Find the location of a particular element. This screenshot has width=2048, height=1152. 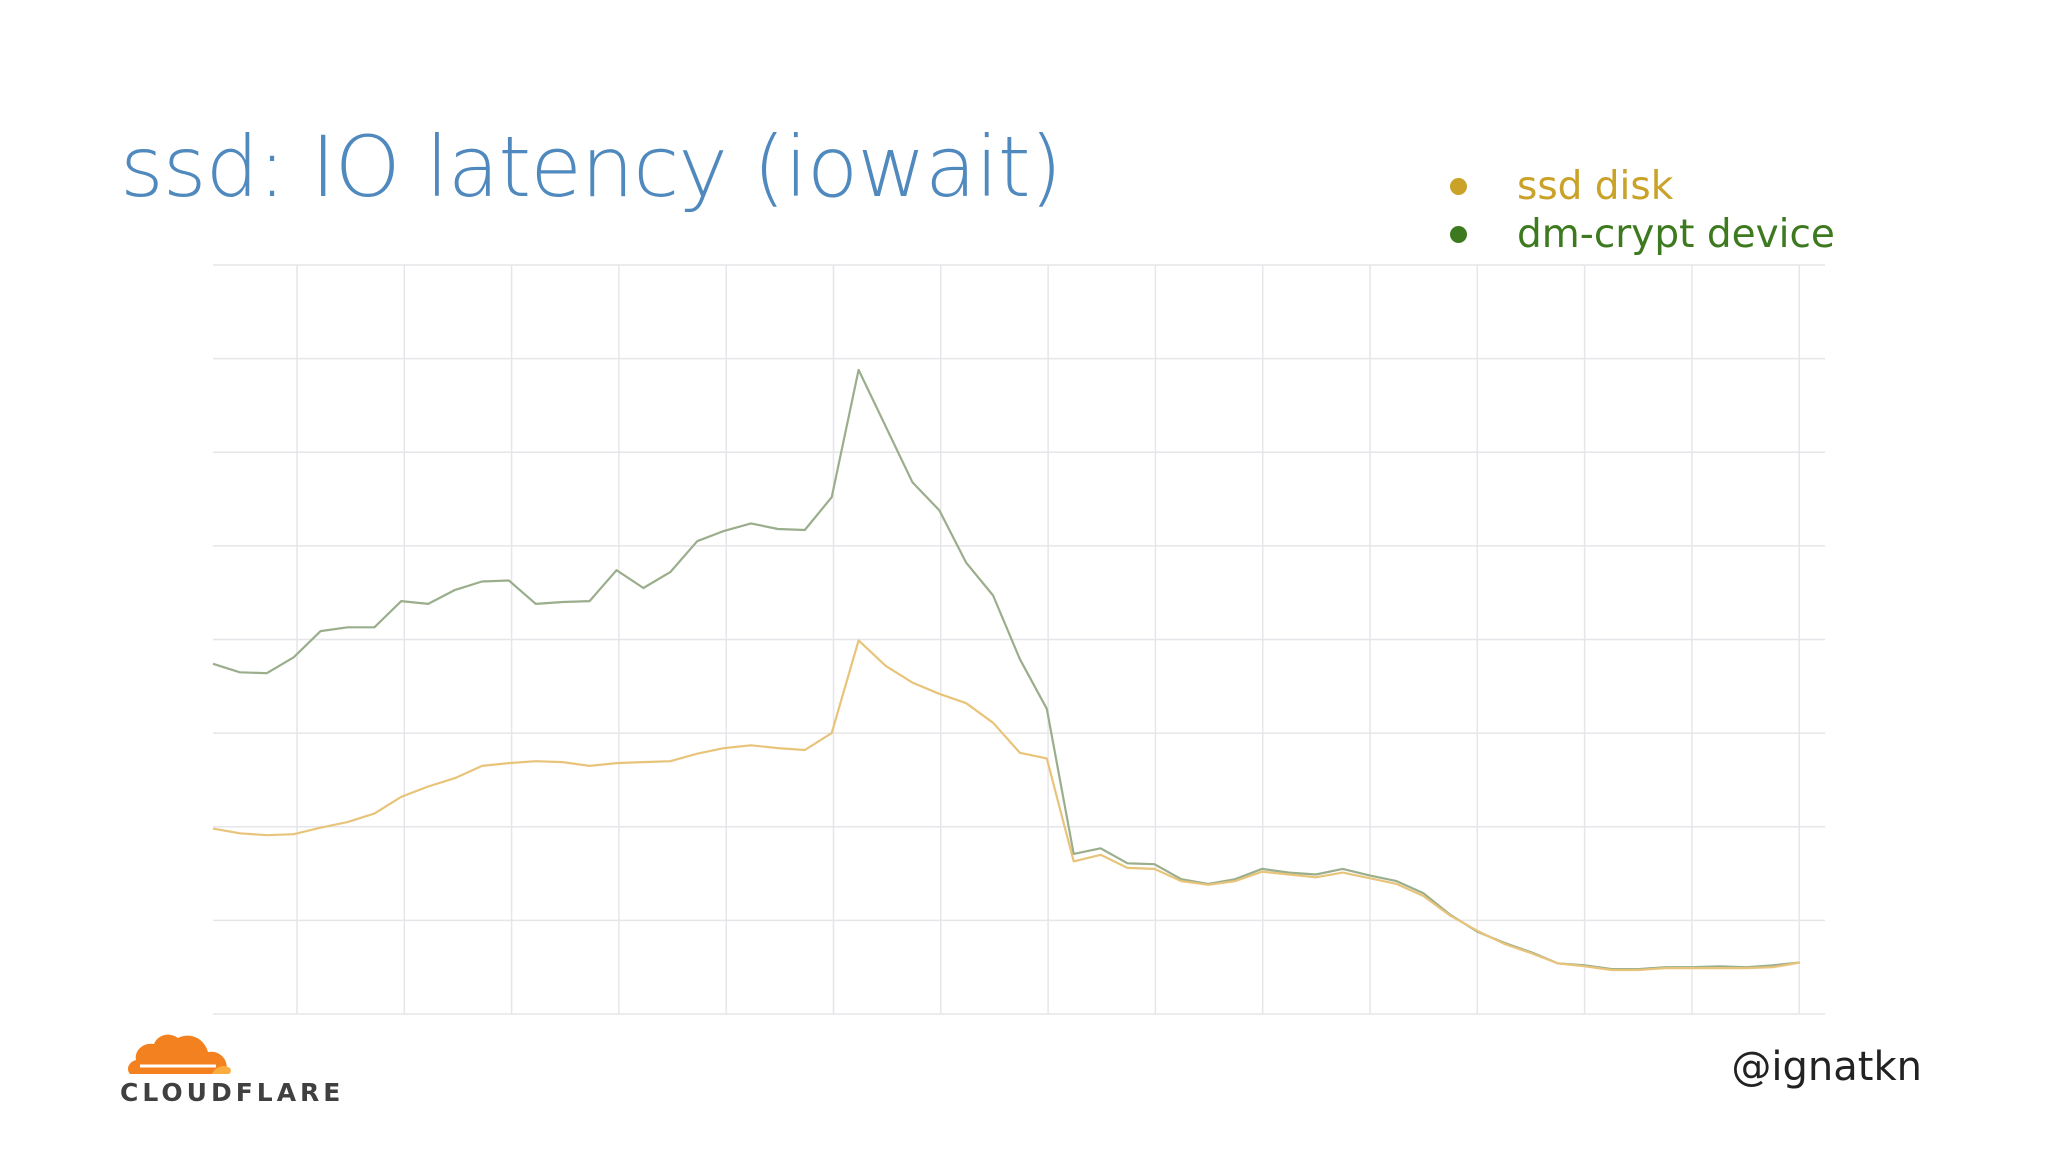

cloud-icon is located at coordinates (179, 1054).